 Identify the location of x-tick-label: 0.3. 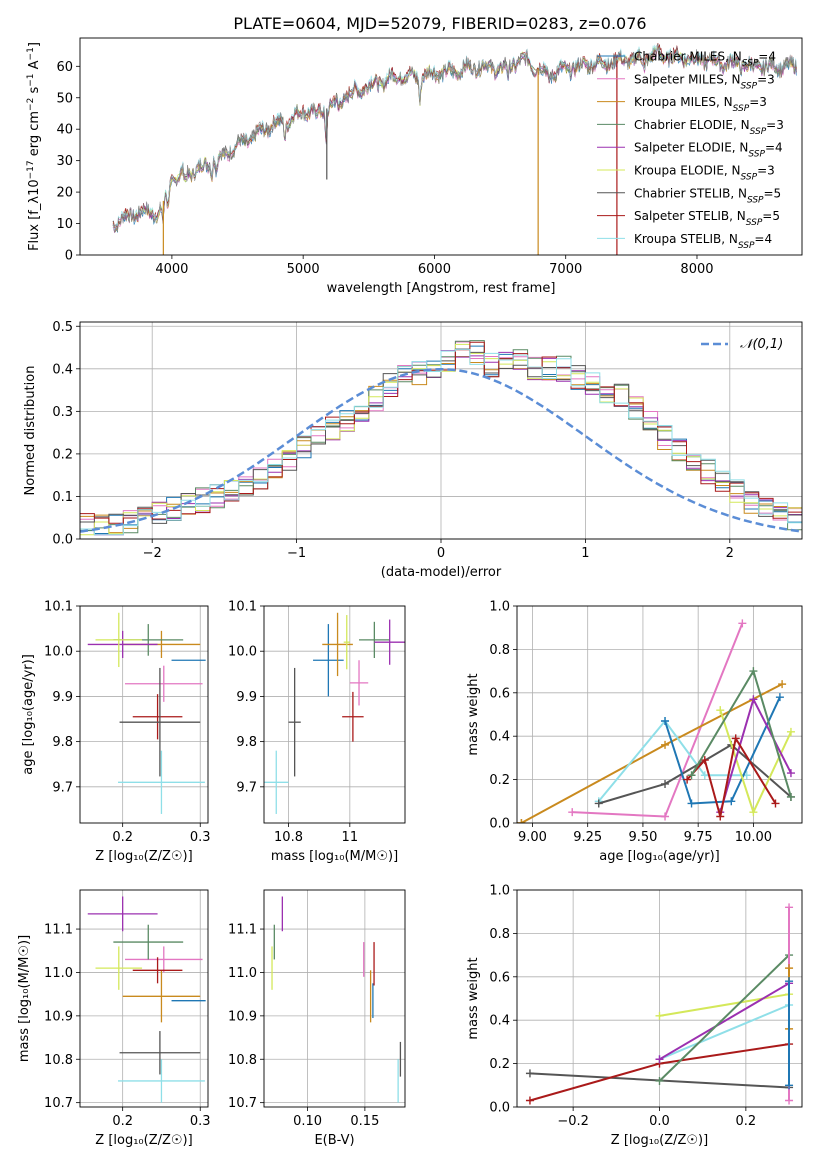
(200, 837).